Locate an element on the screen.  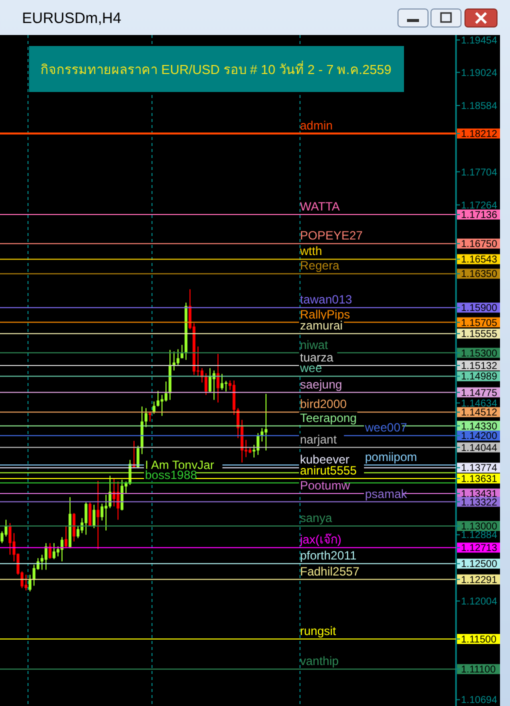
ref-line-label: wtth is located at coordinates (310, 251).